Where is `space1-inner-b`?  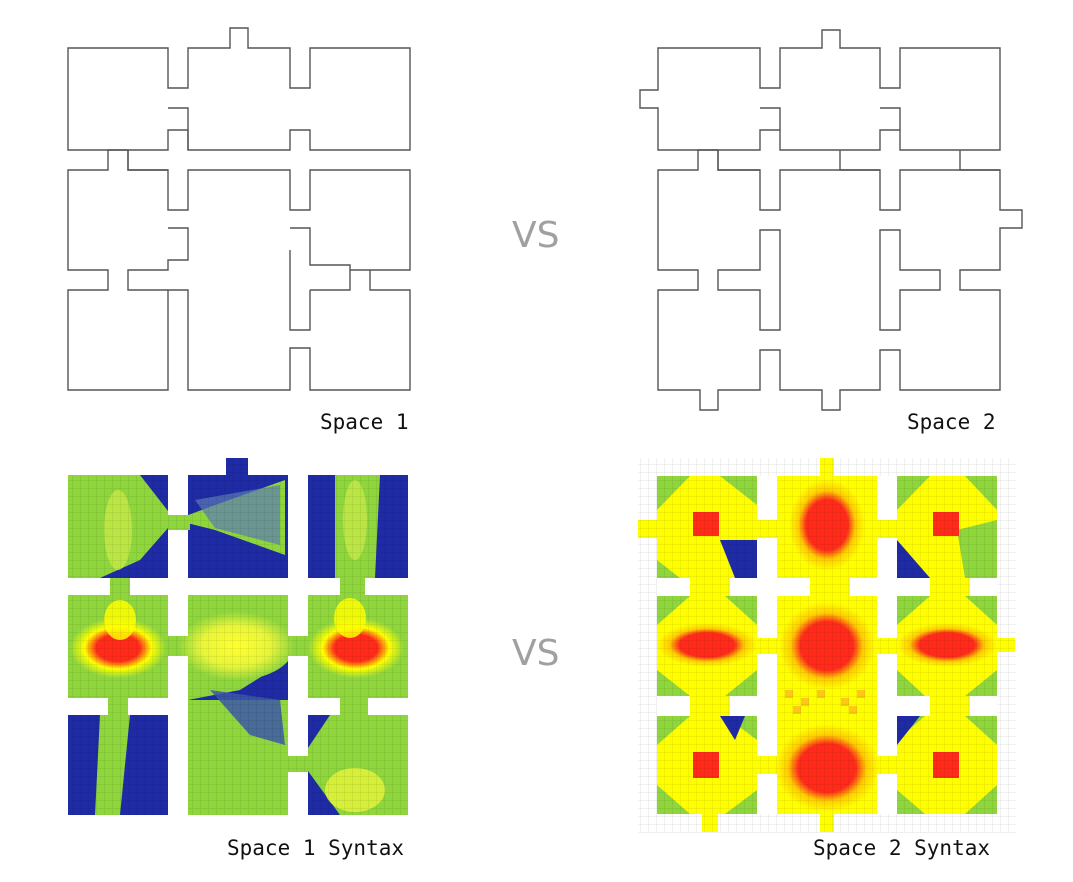
space1-inner-b is located at coordinates (147, 160).